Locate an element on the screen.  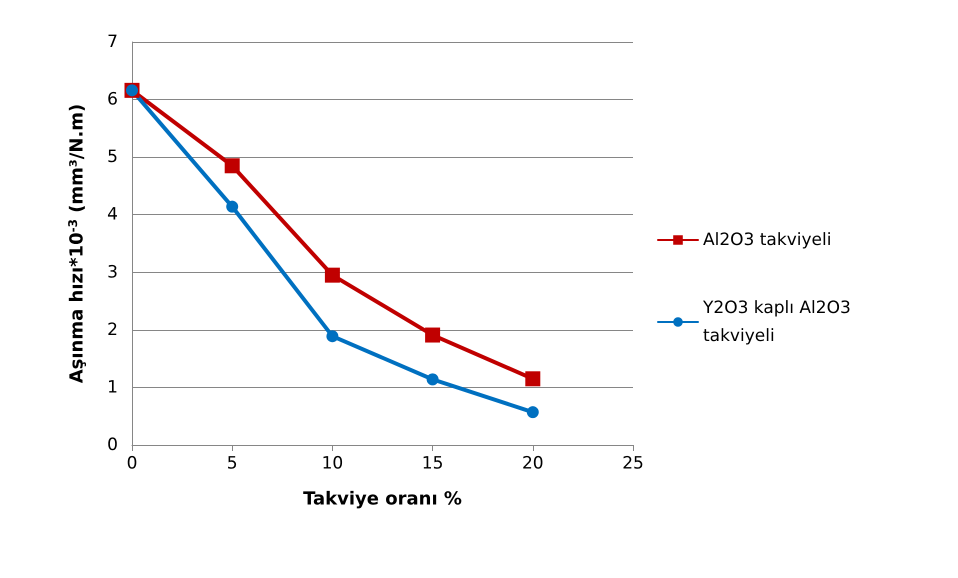
y-axis-title: Aşınma hızı*10-3 (mm³/N.m) is located at coordinates (77, 244).